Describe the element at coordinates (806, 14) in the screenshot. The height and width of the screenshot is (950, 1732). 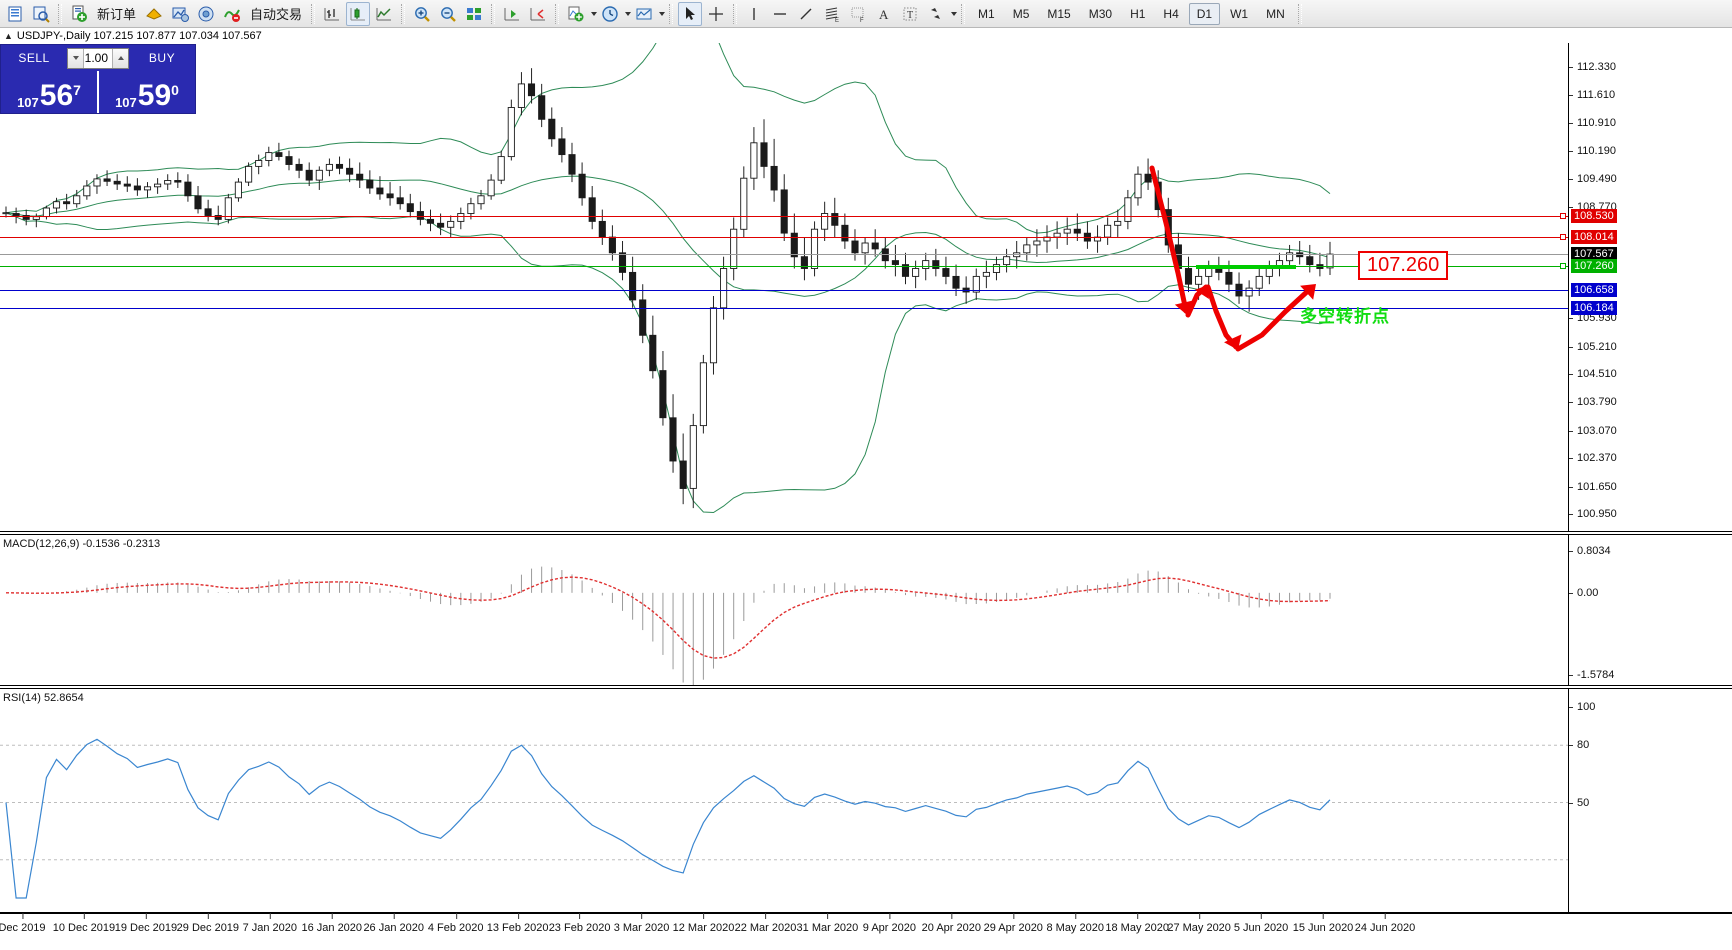
I see `trendline-icon` at that location.